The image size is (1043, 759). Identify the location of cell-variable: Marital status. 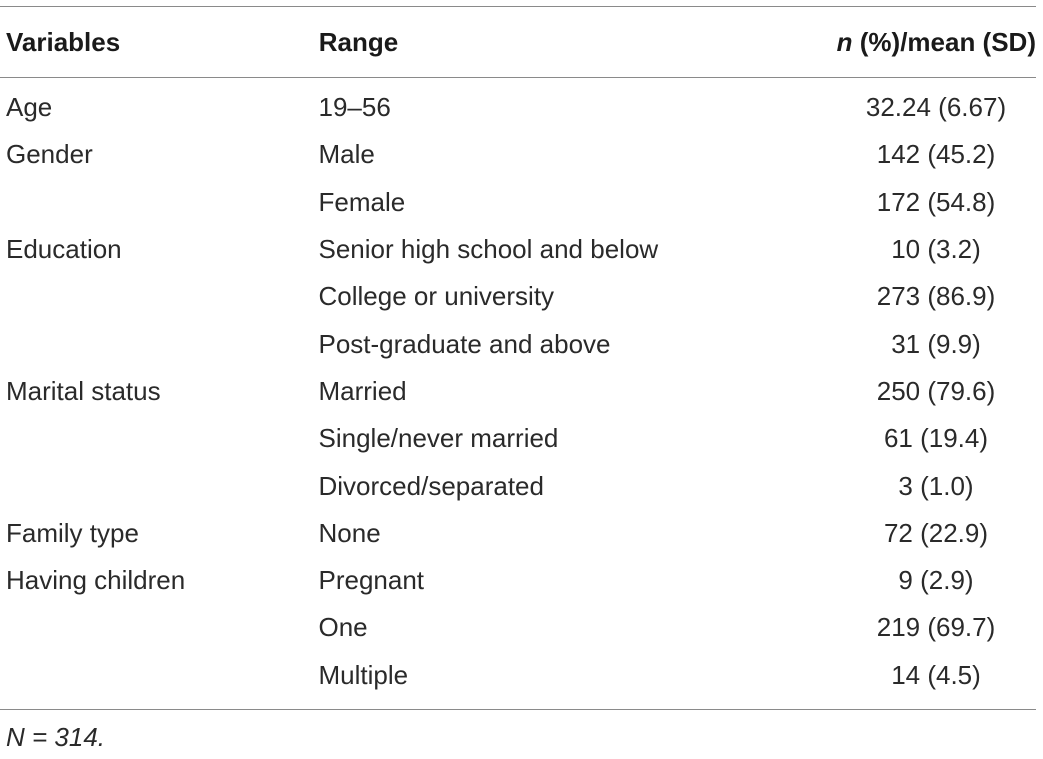
(83, 390).